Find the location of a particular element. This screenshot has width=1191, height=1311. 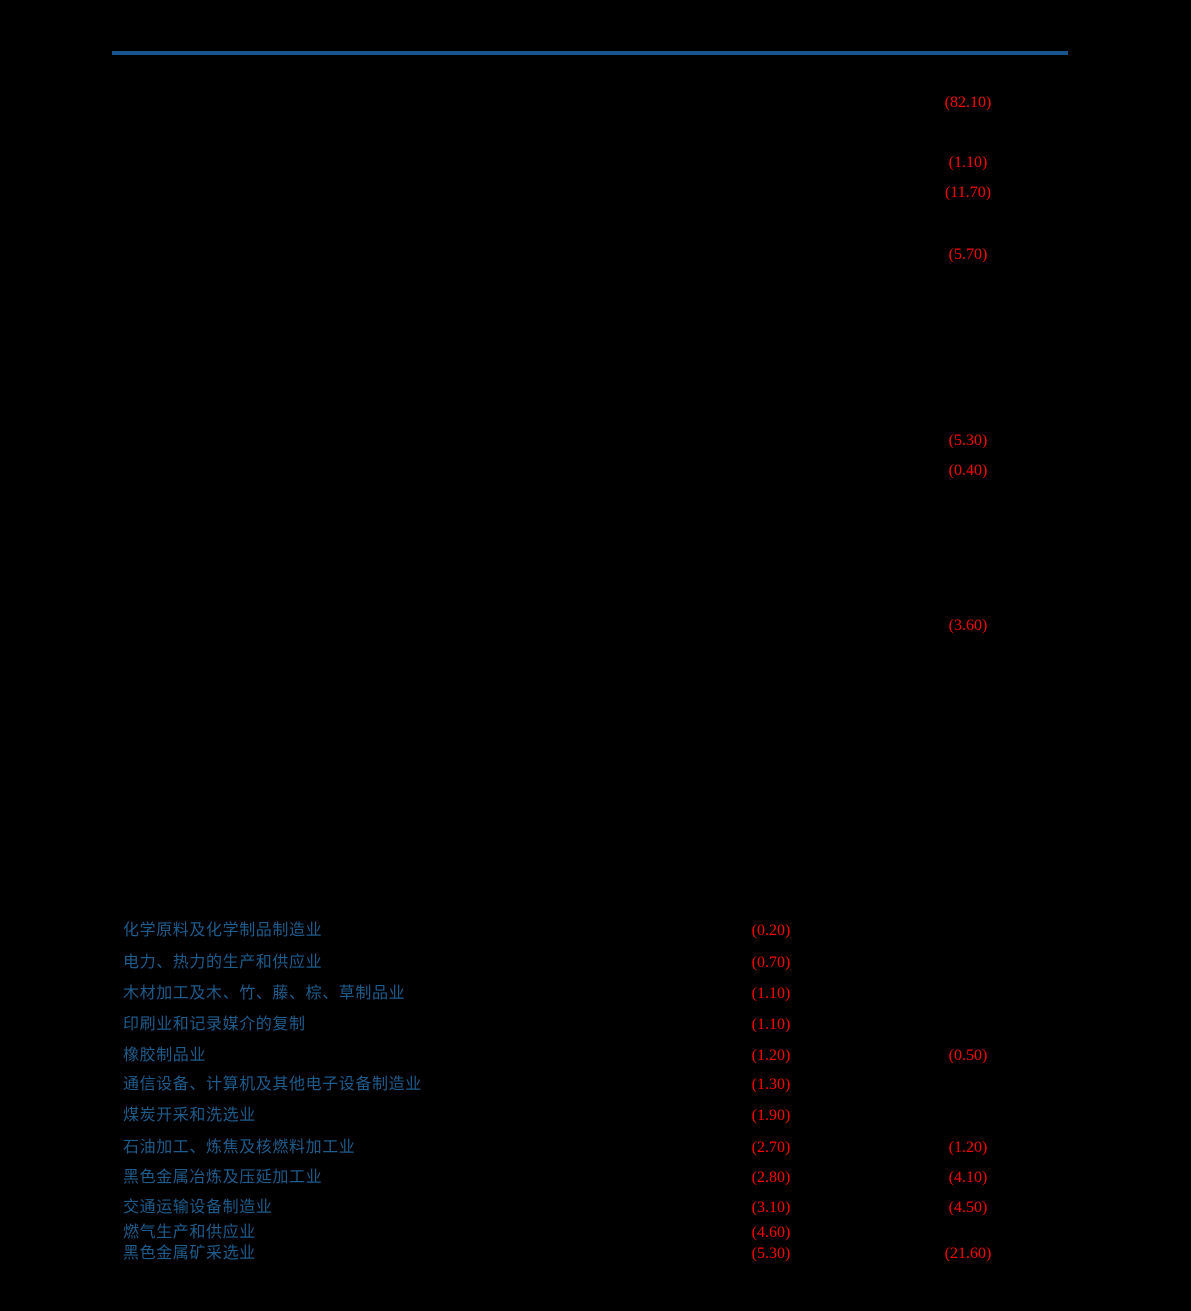

growth-value-1: (5.30) is located at coordinates (771, 1253).